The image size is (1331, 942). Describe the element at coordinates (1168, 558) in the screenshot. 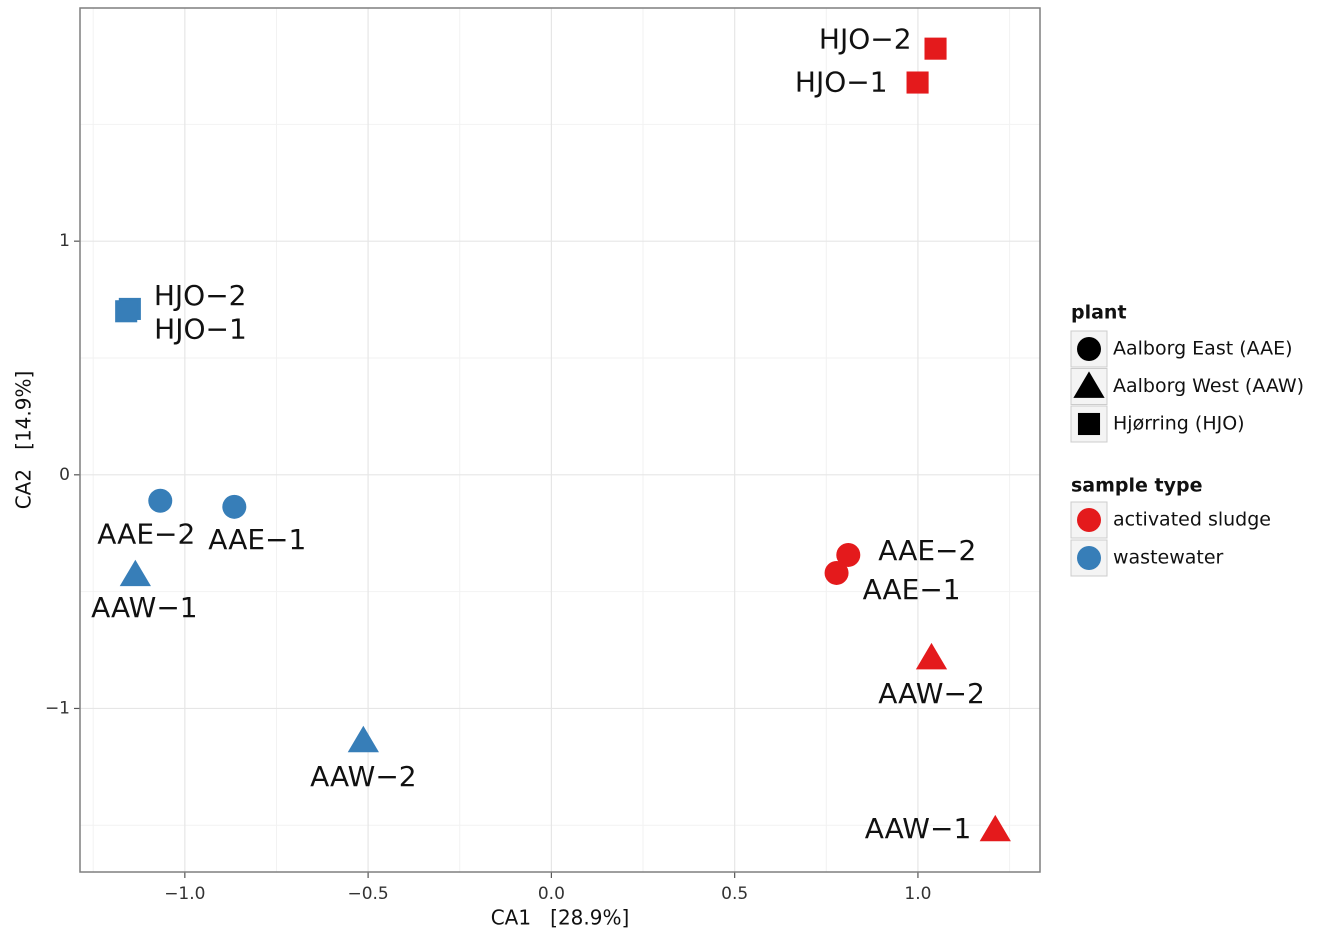

I see `legend-label: wastewater` at that location.